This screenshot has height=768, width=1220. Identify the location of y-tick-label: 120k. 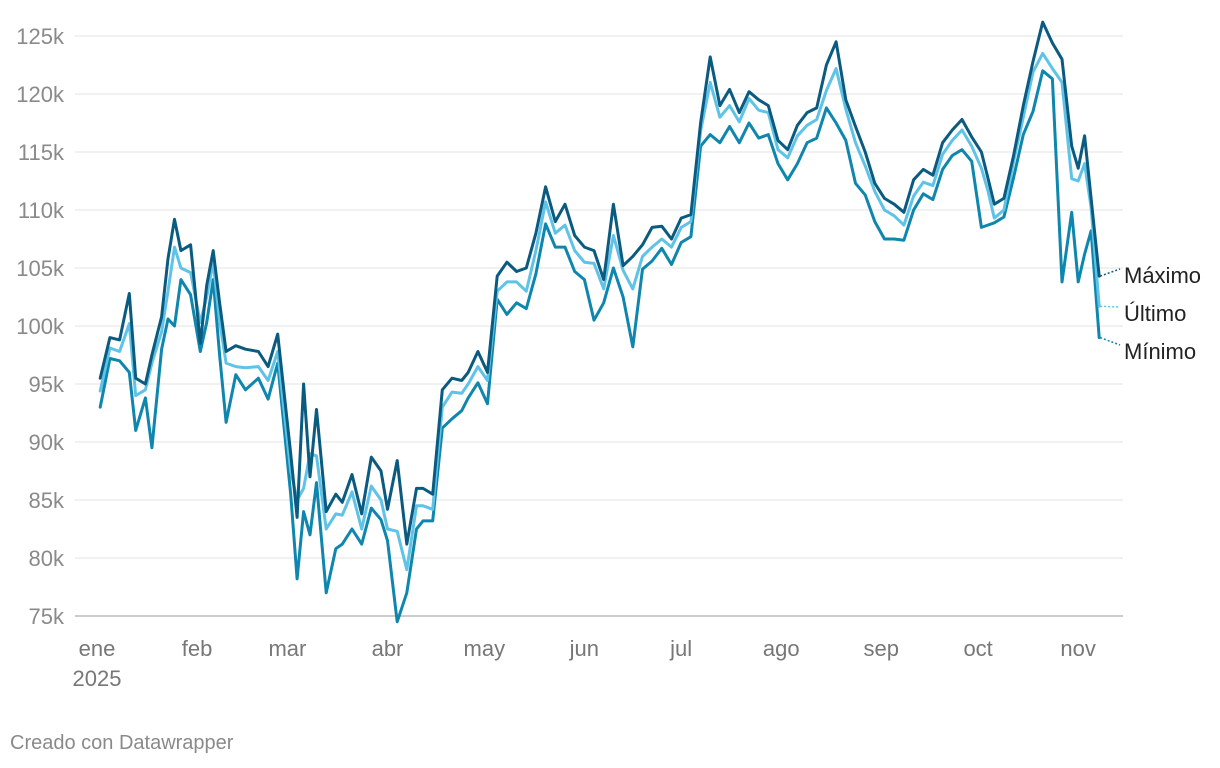
(40, 94).